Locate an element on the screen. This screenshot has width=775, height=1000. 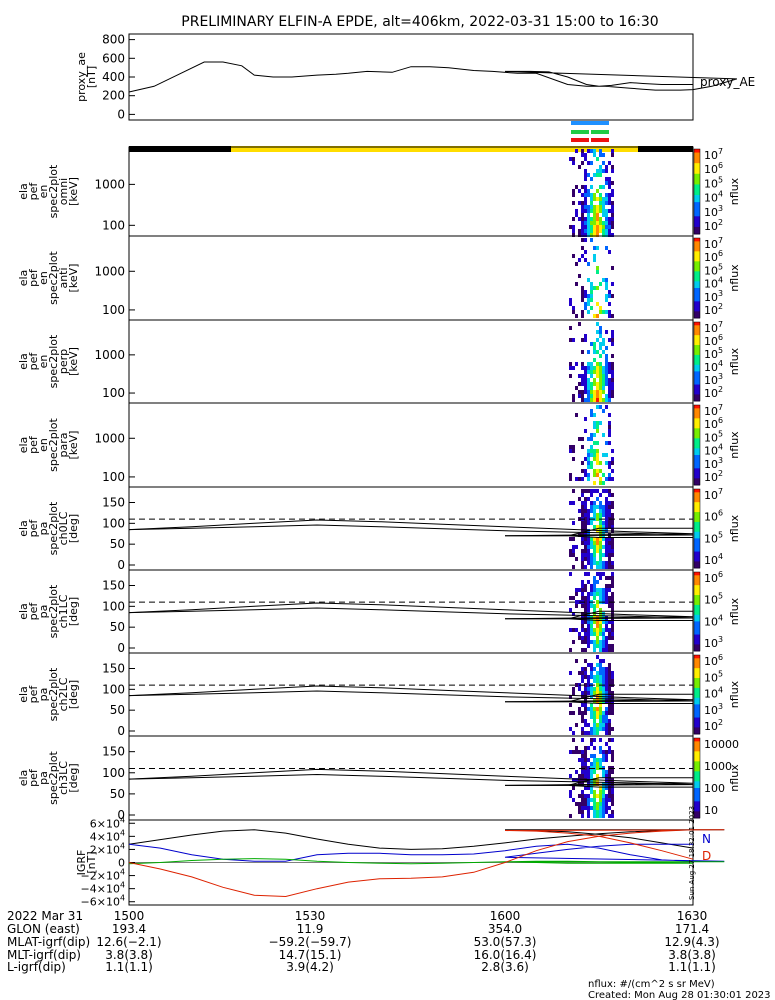
colorbar-tick-label: 10⁵ is located at coordinates (713, 269).